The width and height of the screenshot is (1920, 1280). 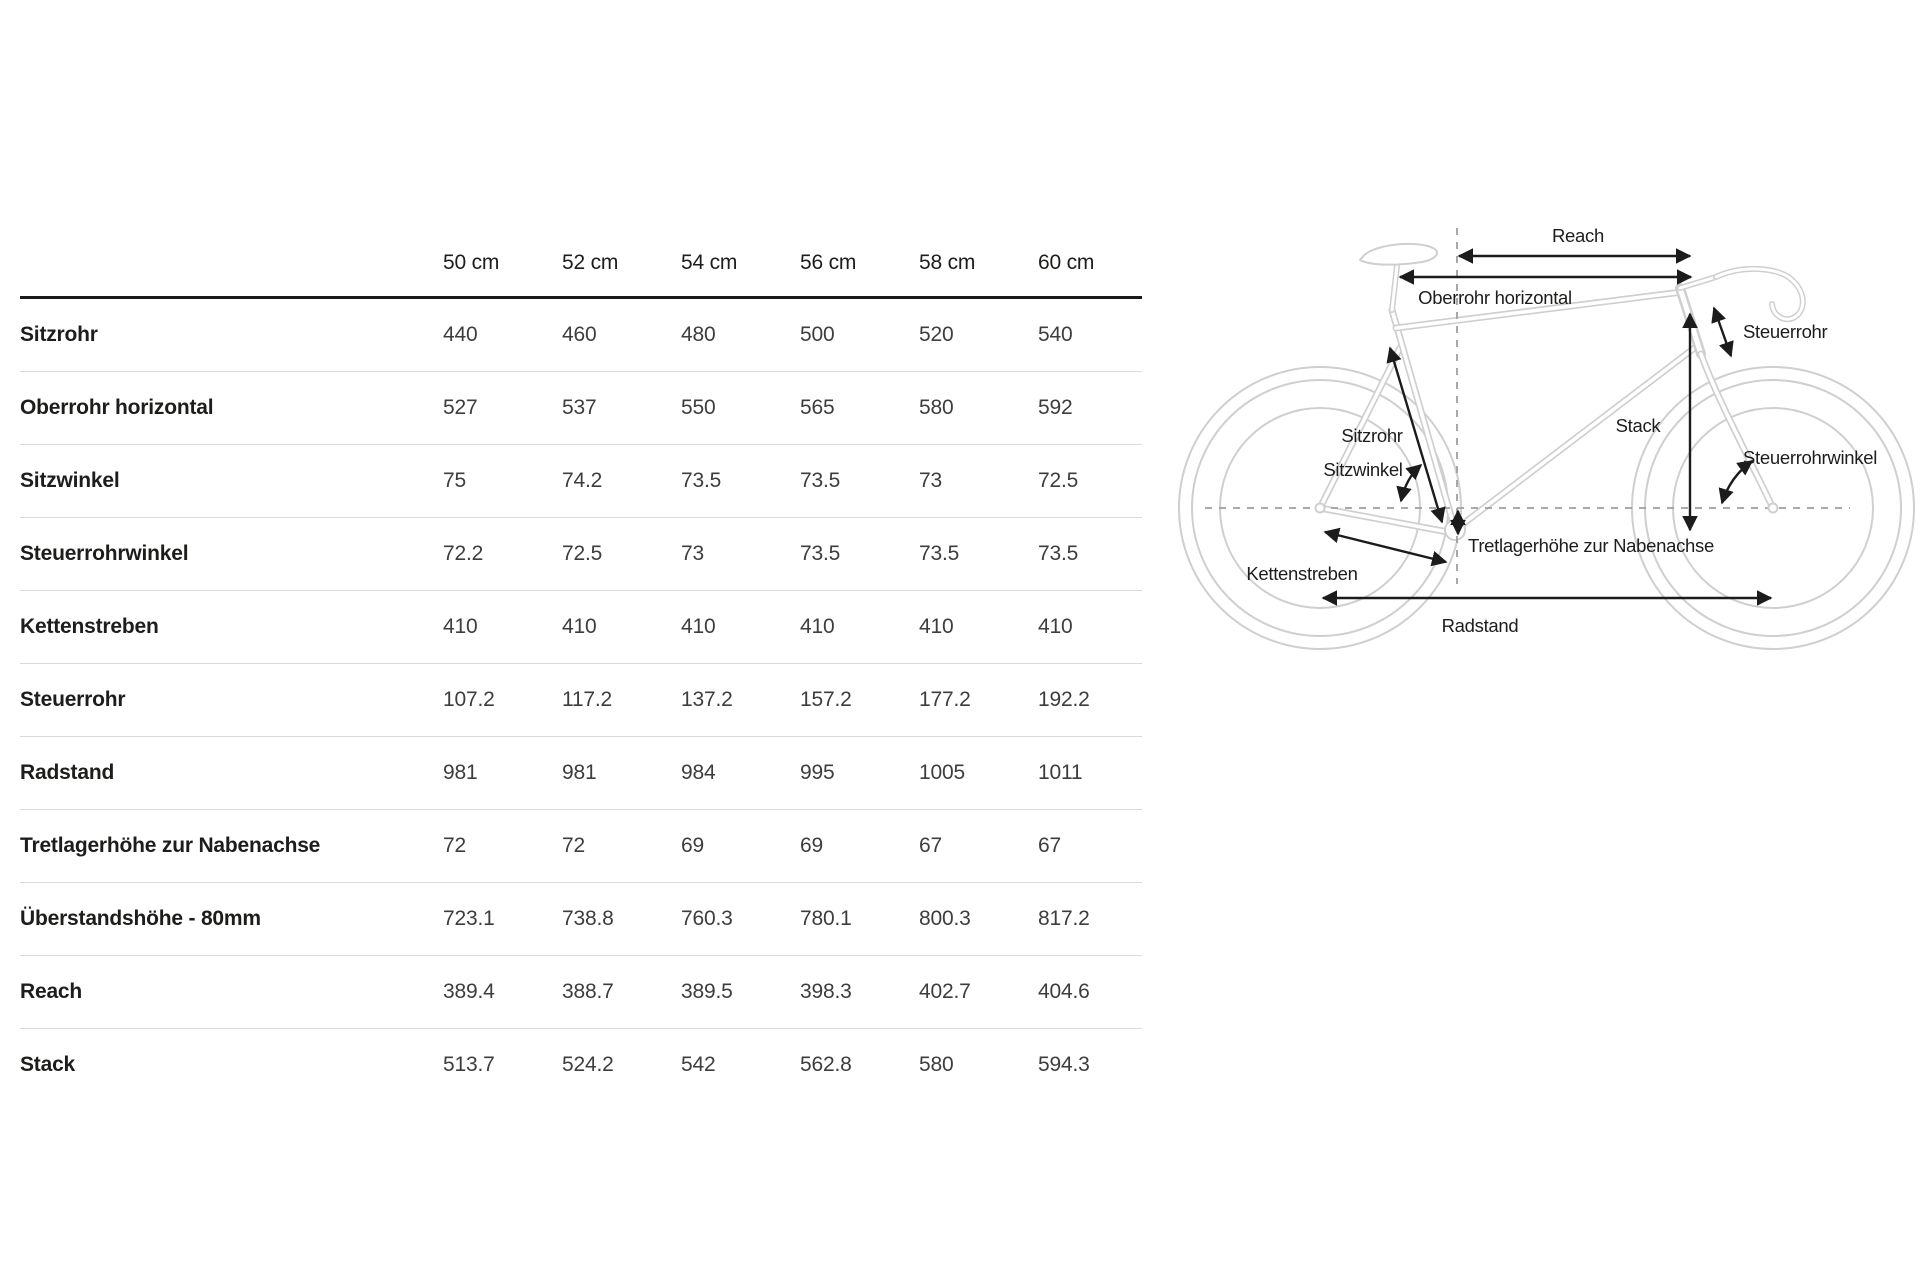 What do you see at coordinates (707, 918) in the screenshot?
I see `table-cell: 760.3` at bounding box center [707, 918].